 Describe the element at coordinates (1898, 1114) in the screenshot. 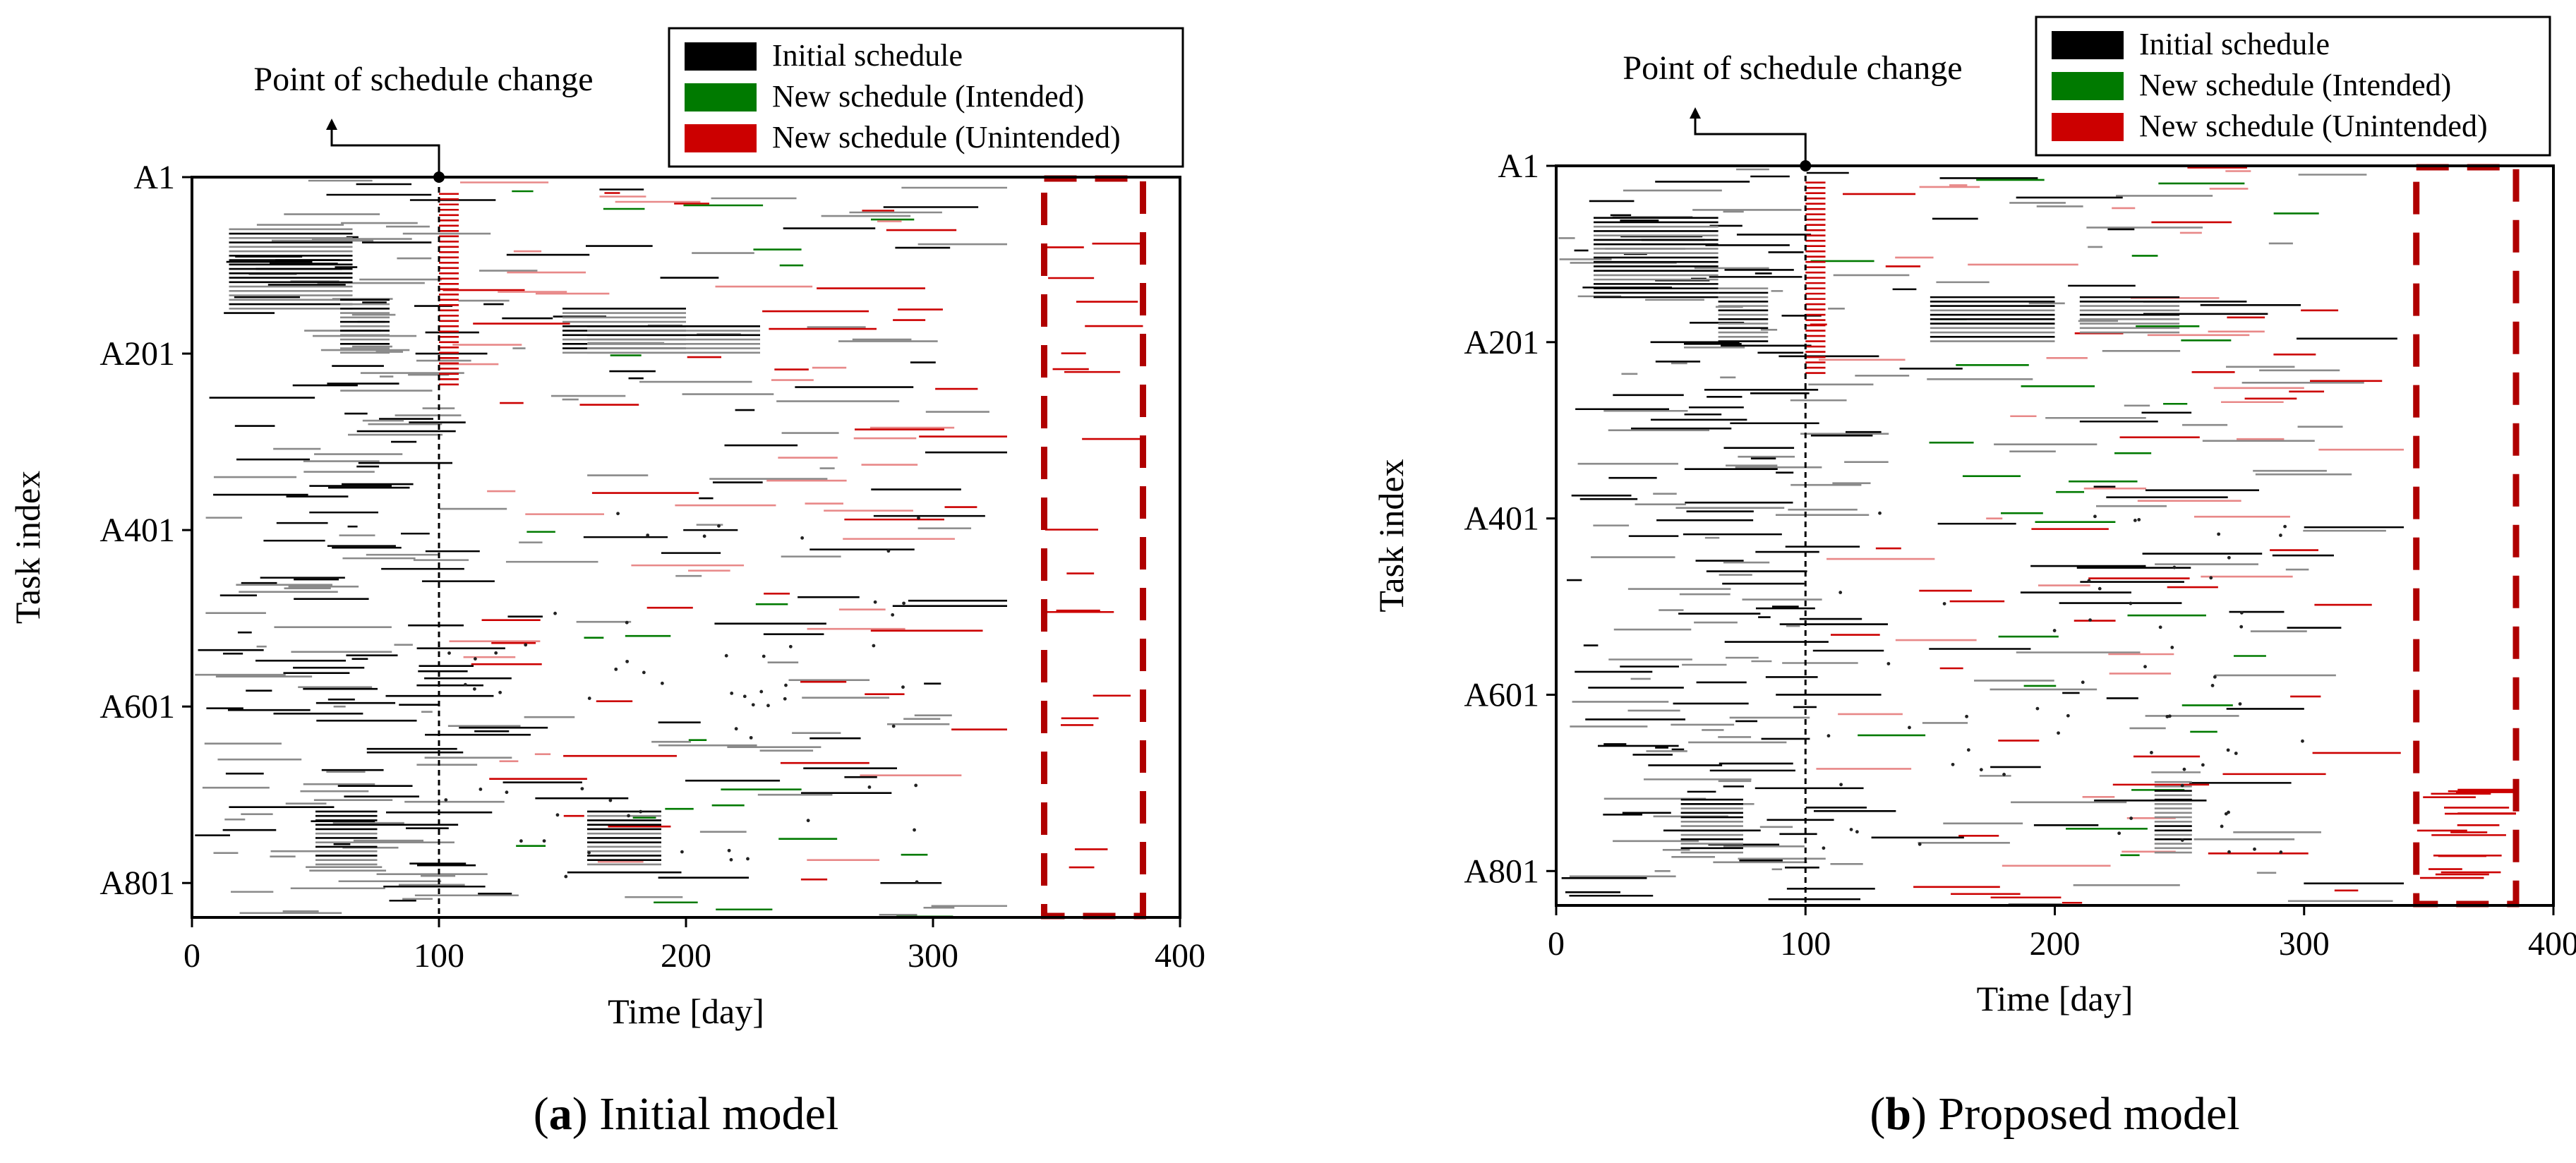

I see `panel-letter-b: b` at that location.